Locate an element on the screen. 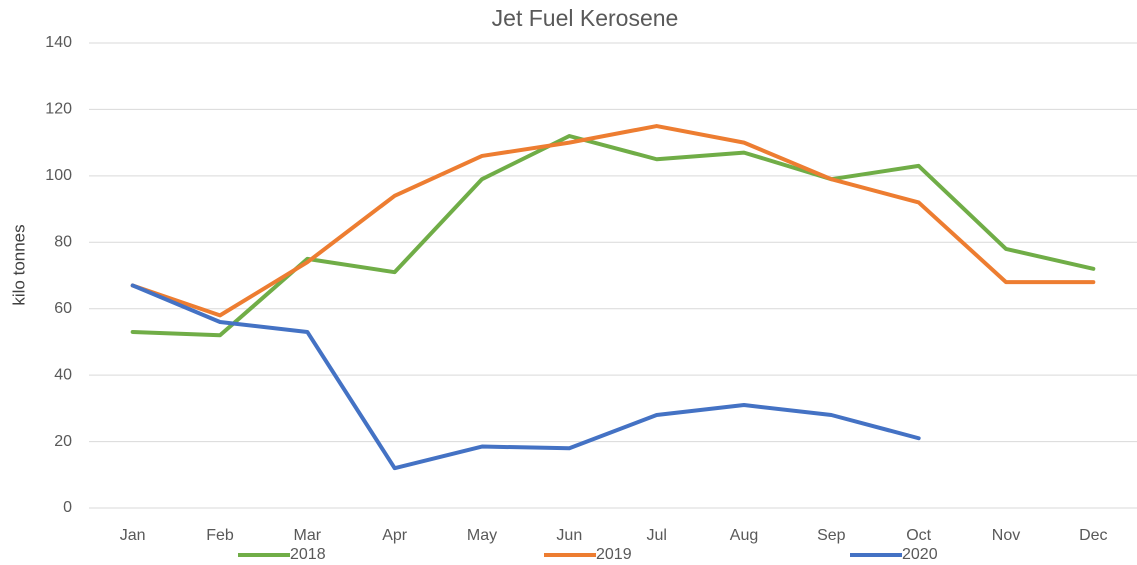 The width and height of the screenshot is (1137, 565). x-tick-label: May is located at coordinates (482, 535).